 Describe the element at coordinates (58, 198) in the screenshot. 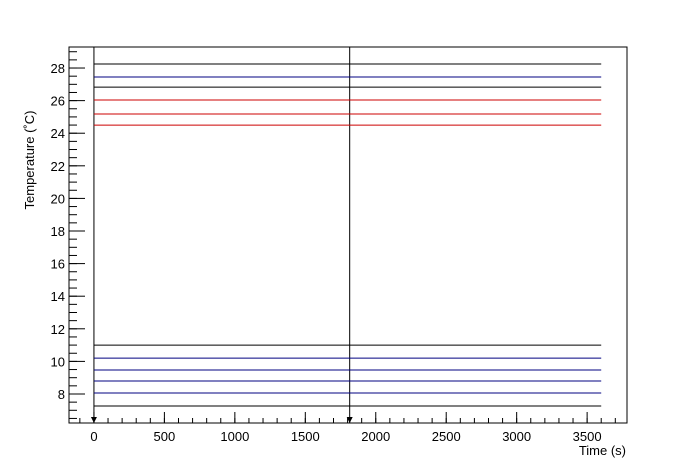

I see `y-tick-label: 20` at that location.